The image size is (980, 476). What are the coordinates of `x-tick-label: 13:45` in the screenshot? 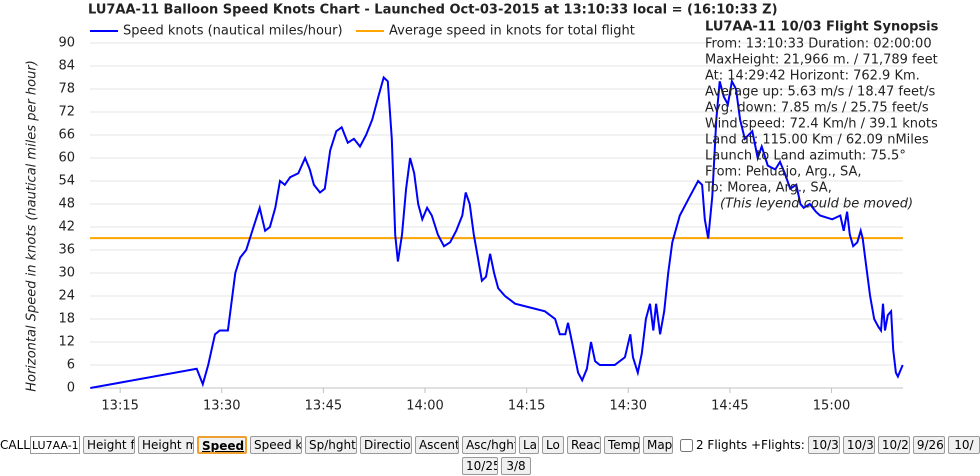 It's located at (323, 406).